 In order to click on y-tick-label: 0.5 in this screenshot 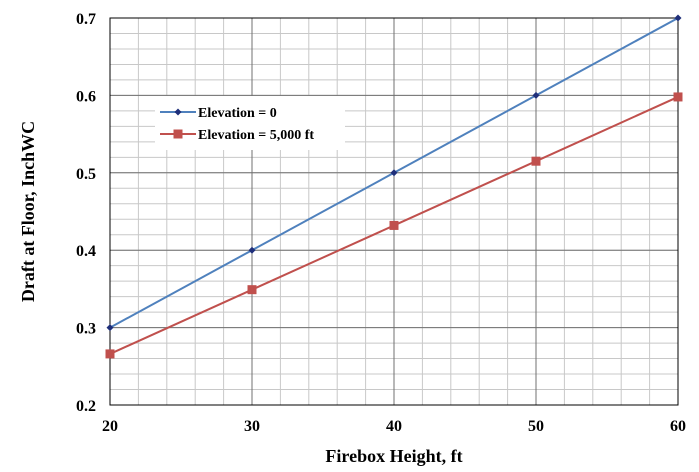, I will do `click(86, 174)`.